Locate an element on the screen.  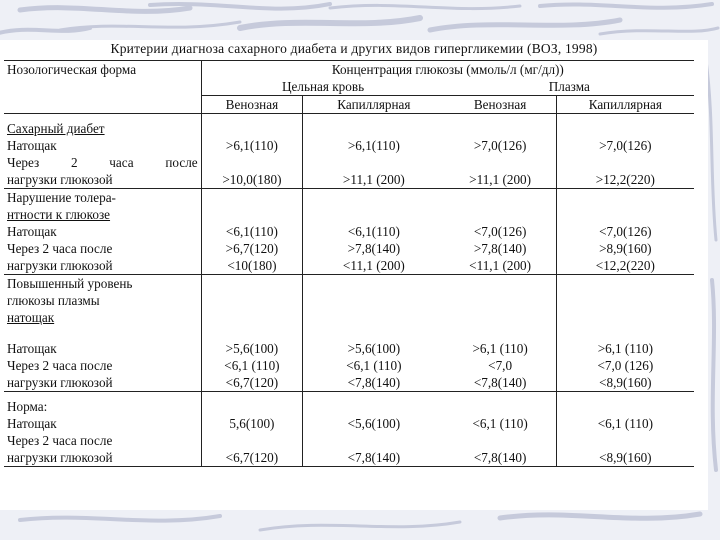
group-title-norm: Норма: is located at coordinates (27, 406).